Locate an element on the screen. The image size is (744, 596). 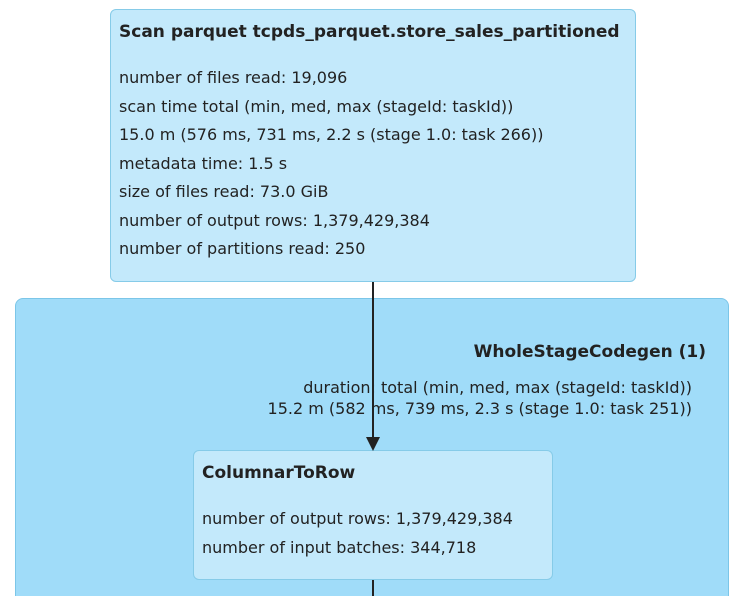
metric-size-files-read: size of files read: 73.0 GiB is located at coordinates (224, 191).